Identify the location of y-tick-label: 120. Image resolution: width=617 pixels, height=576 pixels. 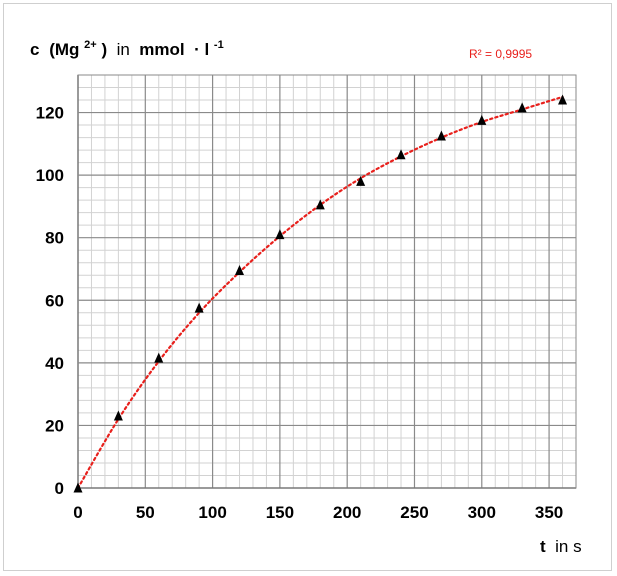
(50, 113).